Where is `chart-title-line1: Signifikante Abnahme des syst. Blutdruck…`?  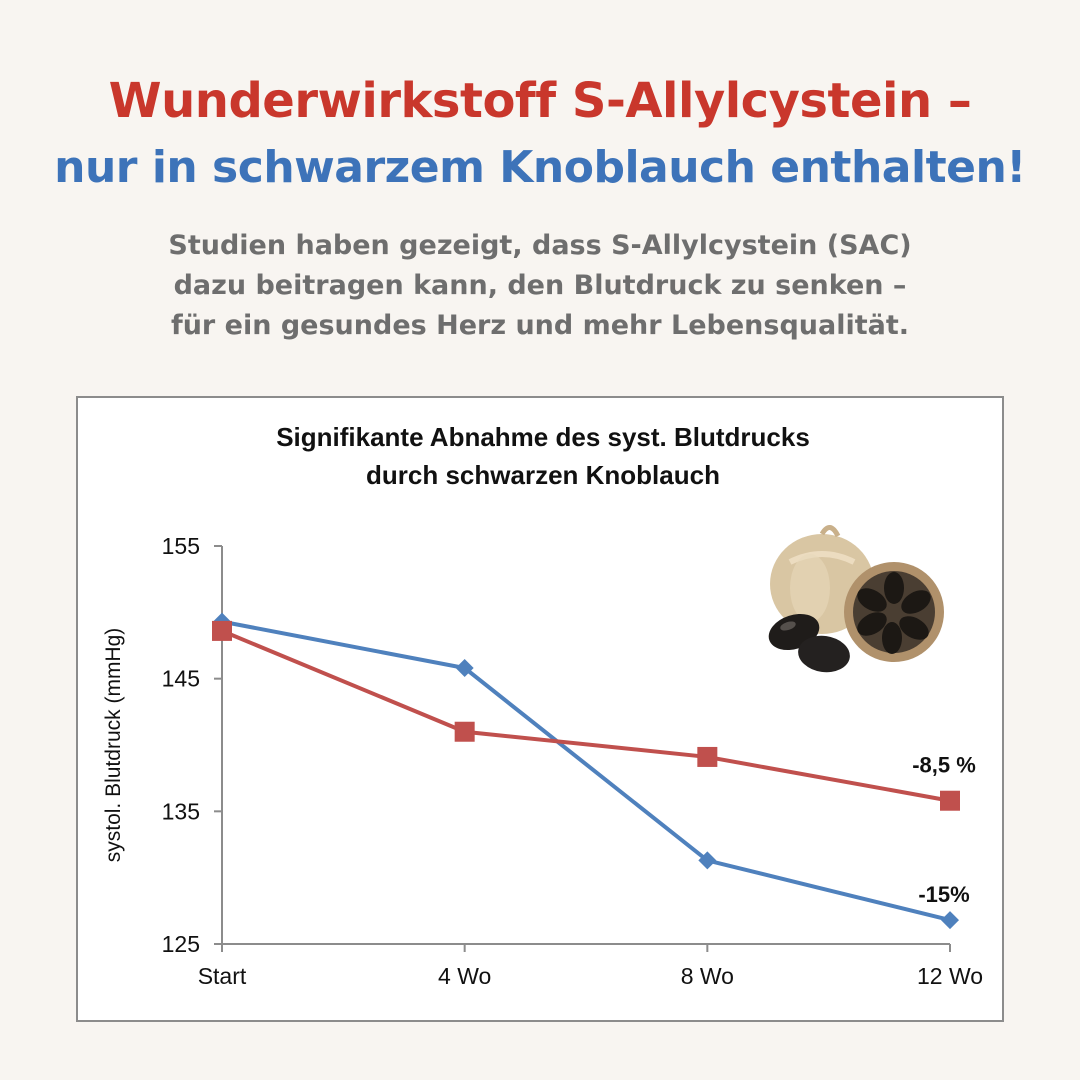
chart-title-line1: Signifikante Abnahme des syst. Blutdruck… is located at coordinates (543, 437).